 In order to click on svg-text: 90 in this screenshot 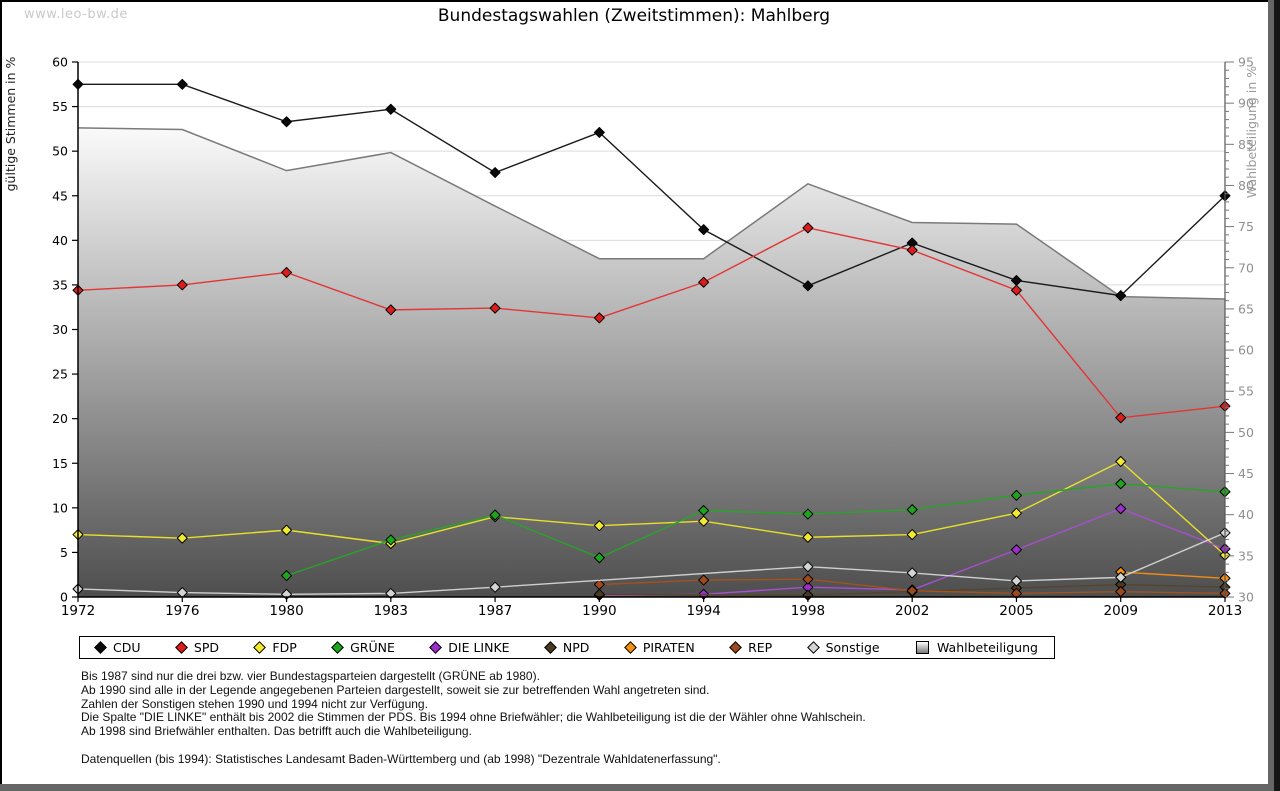, I will do `click(1246, 103)`.